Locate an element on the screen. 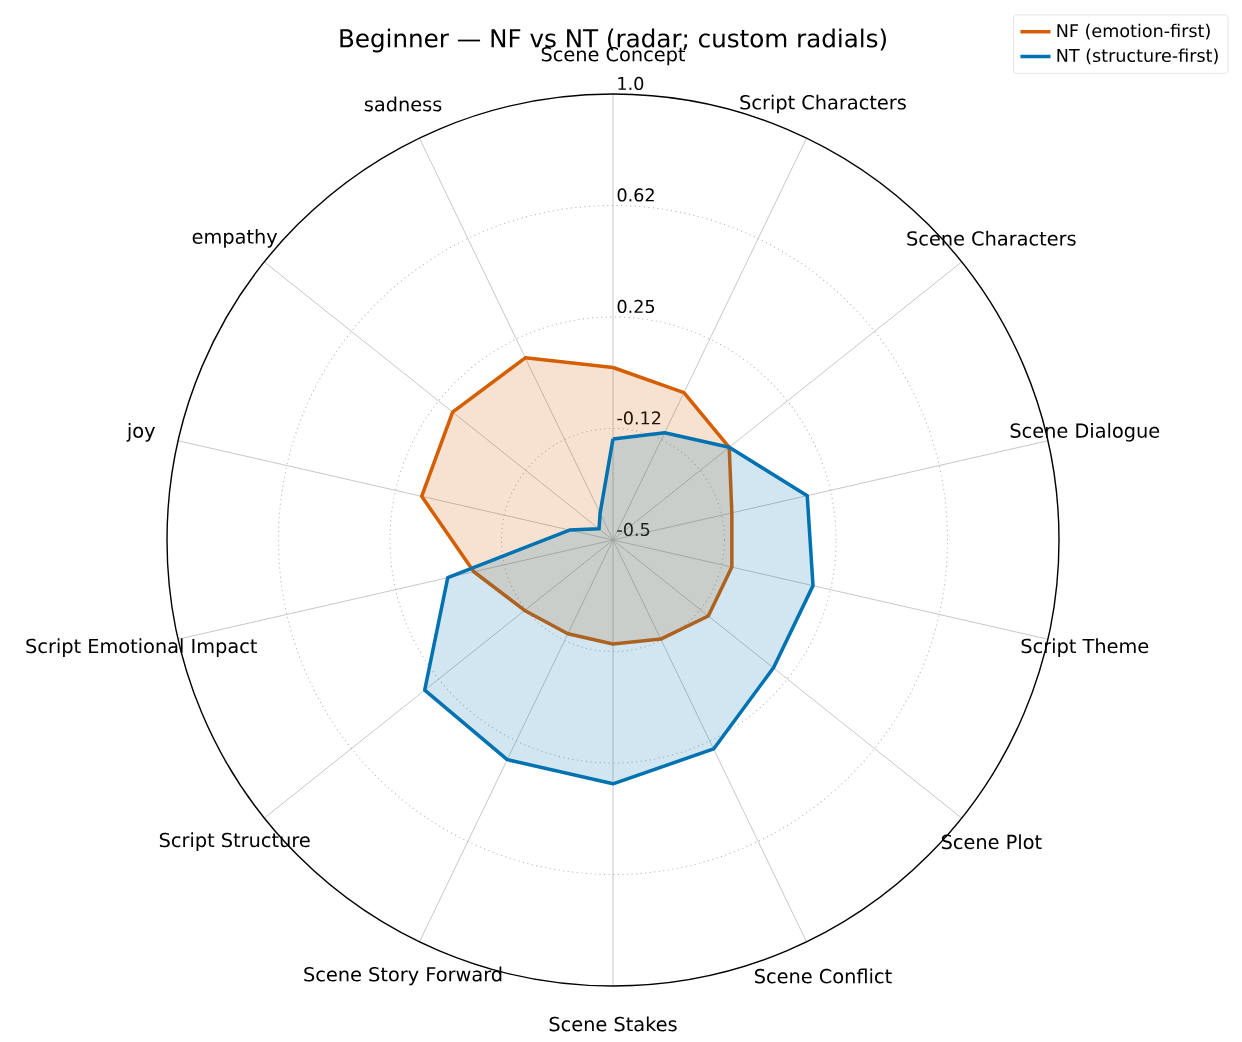 The image size is (1242, 1042). spoke-label: Scene Story Forward is located at coordinates (403, 976).